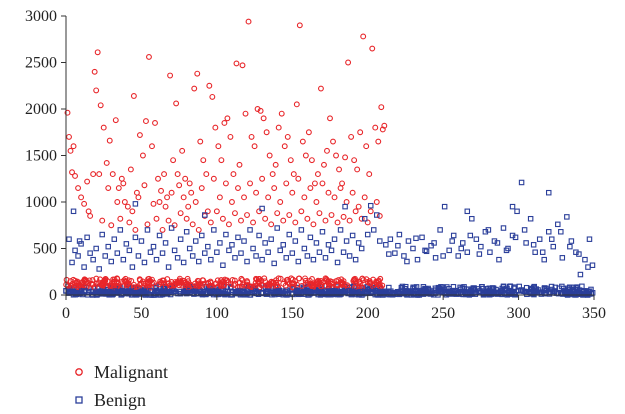 The width and height of the screenshot is (625, 414). I want to click on x-tick-label: 350, so click(594, 313).